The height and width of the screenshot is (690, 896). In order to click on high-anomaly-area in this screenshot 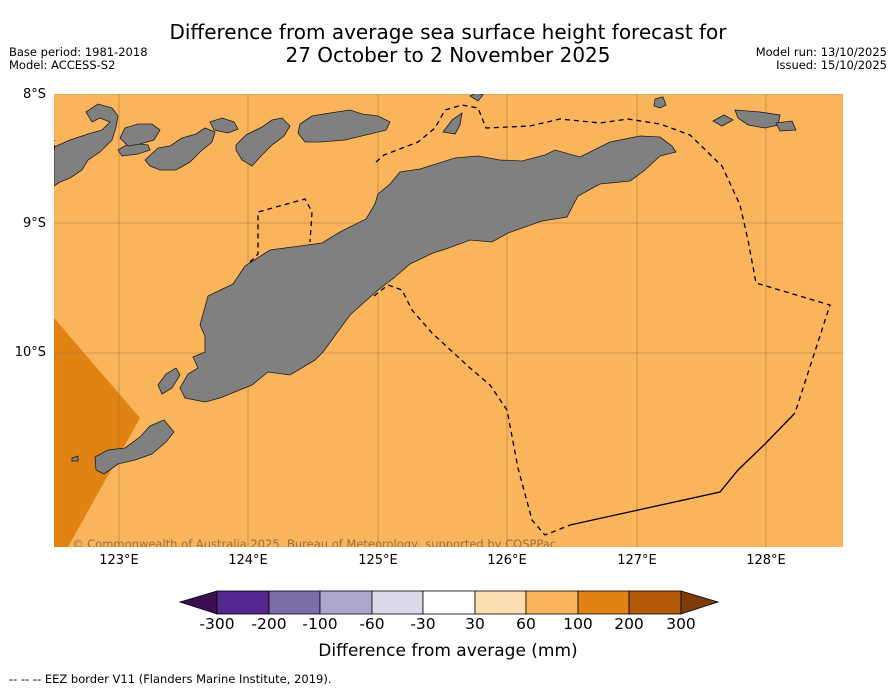, I will do `click(97, 432)`.